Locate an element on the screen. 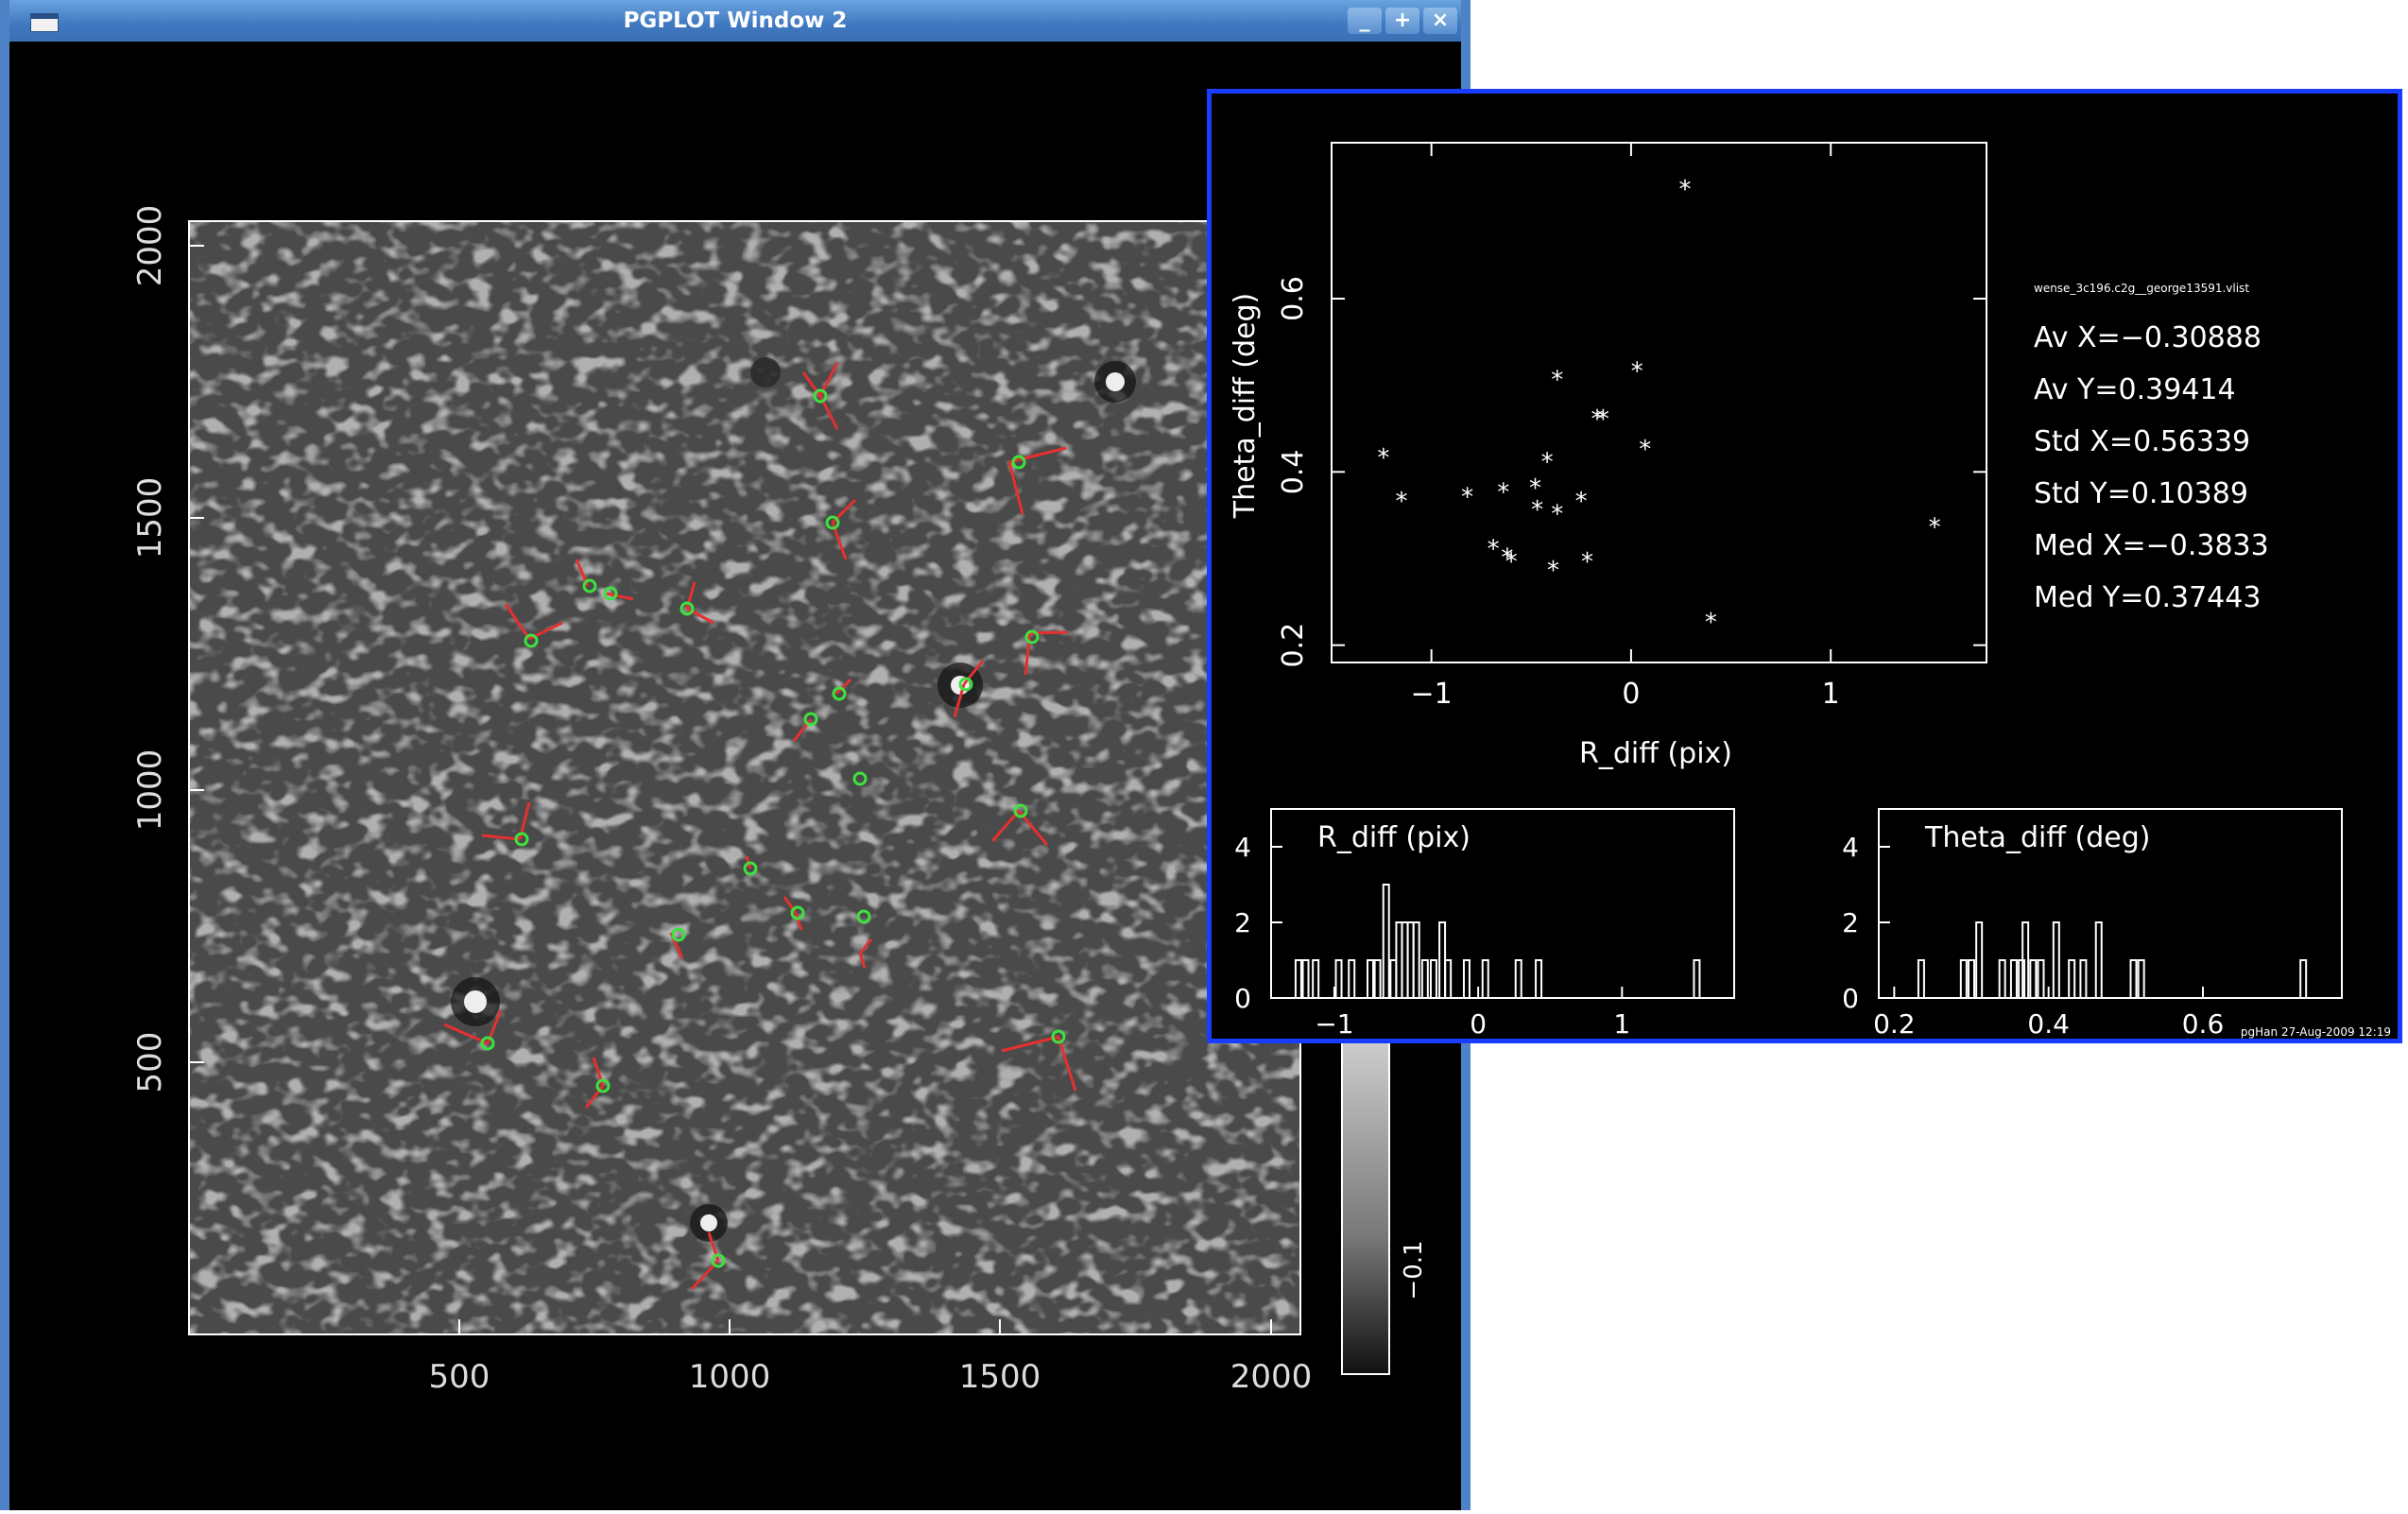  scatter-y-tick-label: 0.6 is located at coordinates (1294, 298).